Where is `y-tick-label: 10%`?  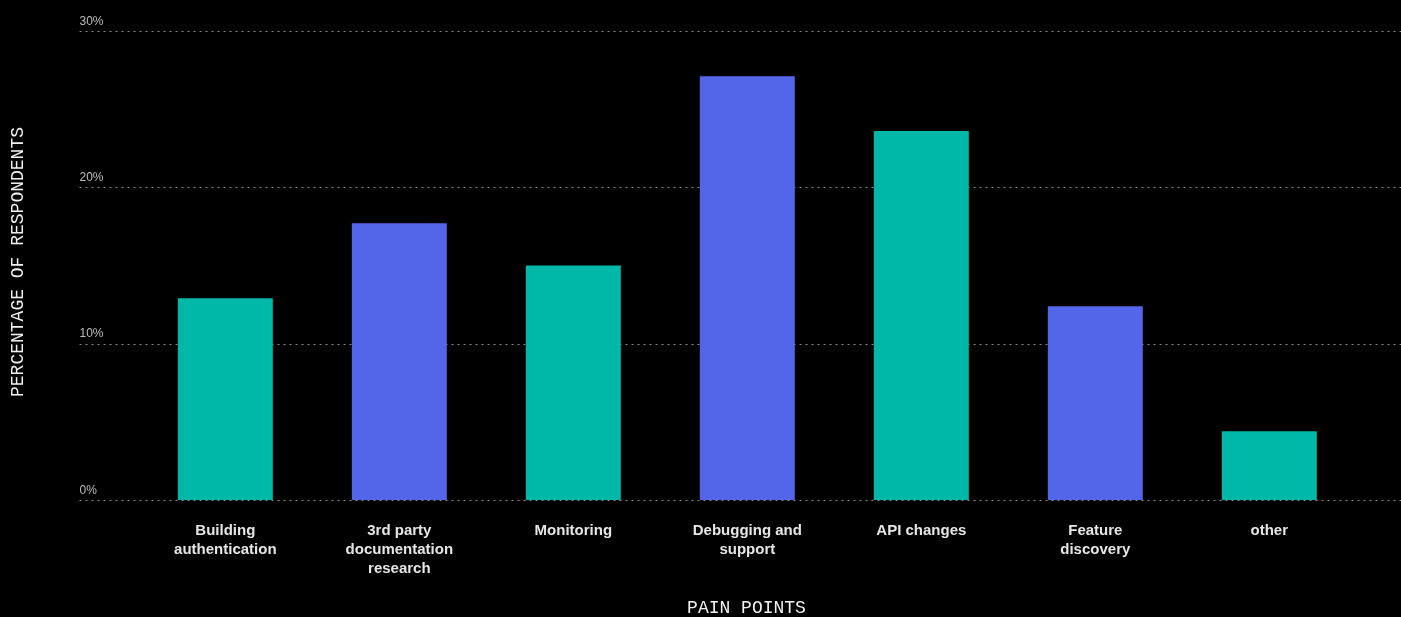
y-tick-label: 10% is located at coordinates (91, 333).